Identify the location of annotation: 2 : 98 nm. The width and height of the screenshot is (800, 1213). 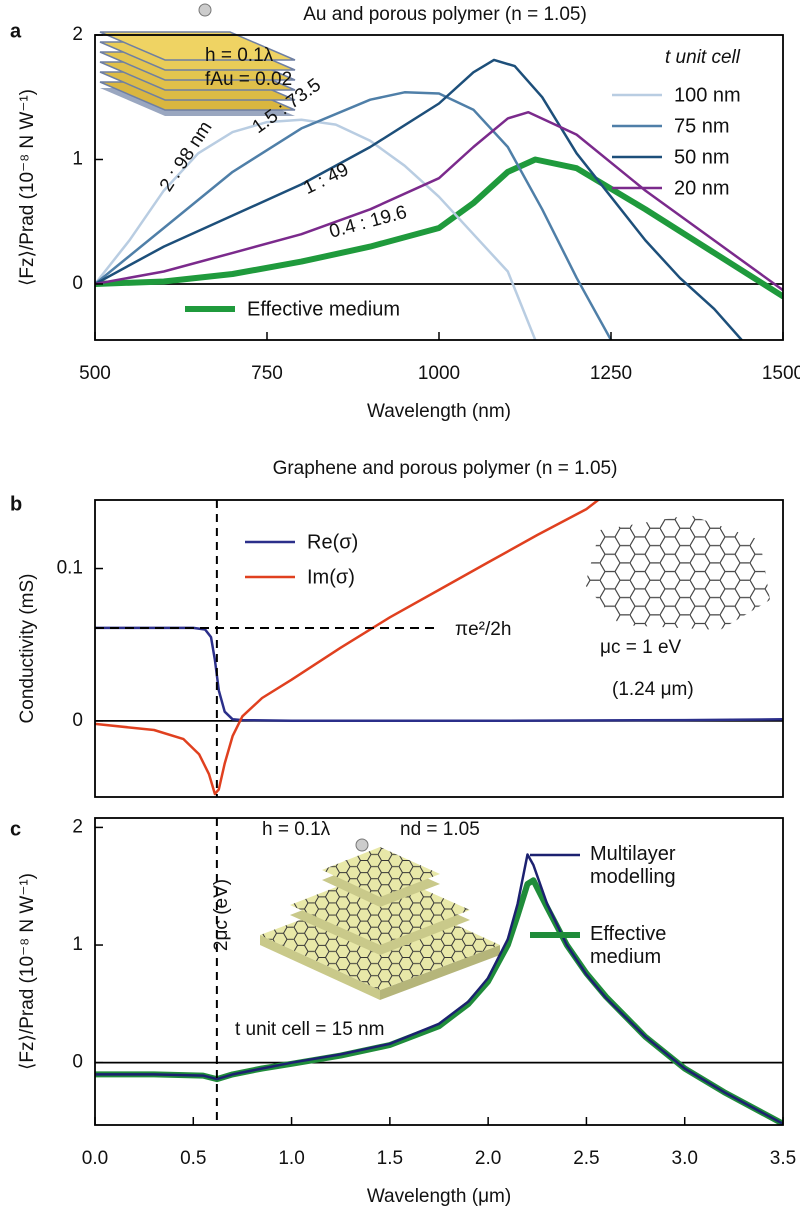
(186, 157).